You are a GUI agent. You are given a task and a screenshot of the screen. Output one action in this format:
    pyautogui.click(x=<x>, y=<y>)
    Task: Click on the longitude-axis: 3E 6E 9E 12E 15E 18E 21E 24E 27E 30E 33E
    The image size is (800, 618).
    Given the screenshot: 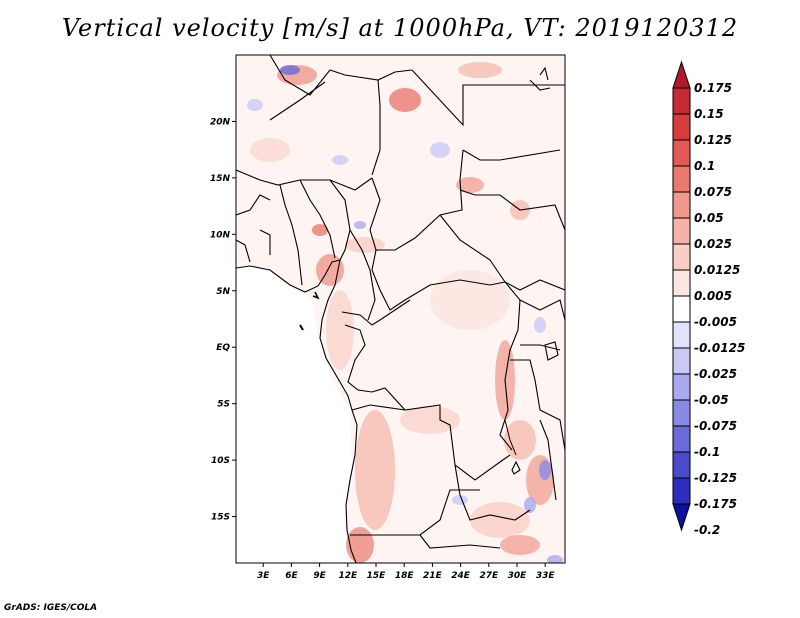 What is the action you would take?
    pyautogui.click(x=406, y=572)
    